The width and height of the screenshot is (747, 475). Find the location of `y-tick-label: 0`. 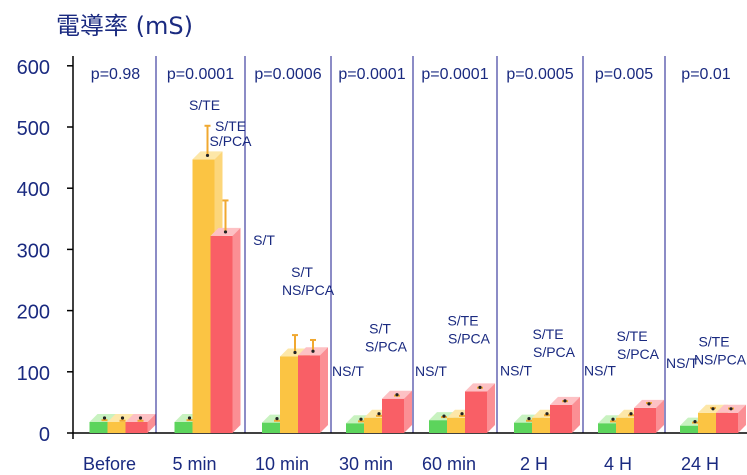

y-tick-label: 0 is located at coordinates (44, 435).